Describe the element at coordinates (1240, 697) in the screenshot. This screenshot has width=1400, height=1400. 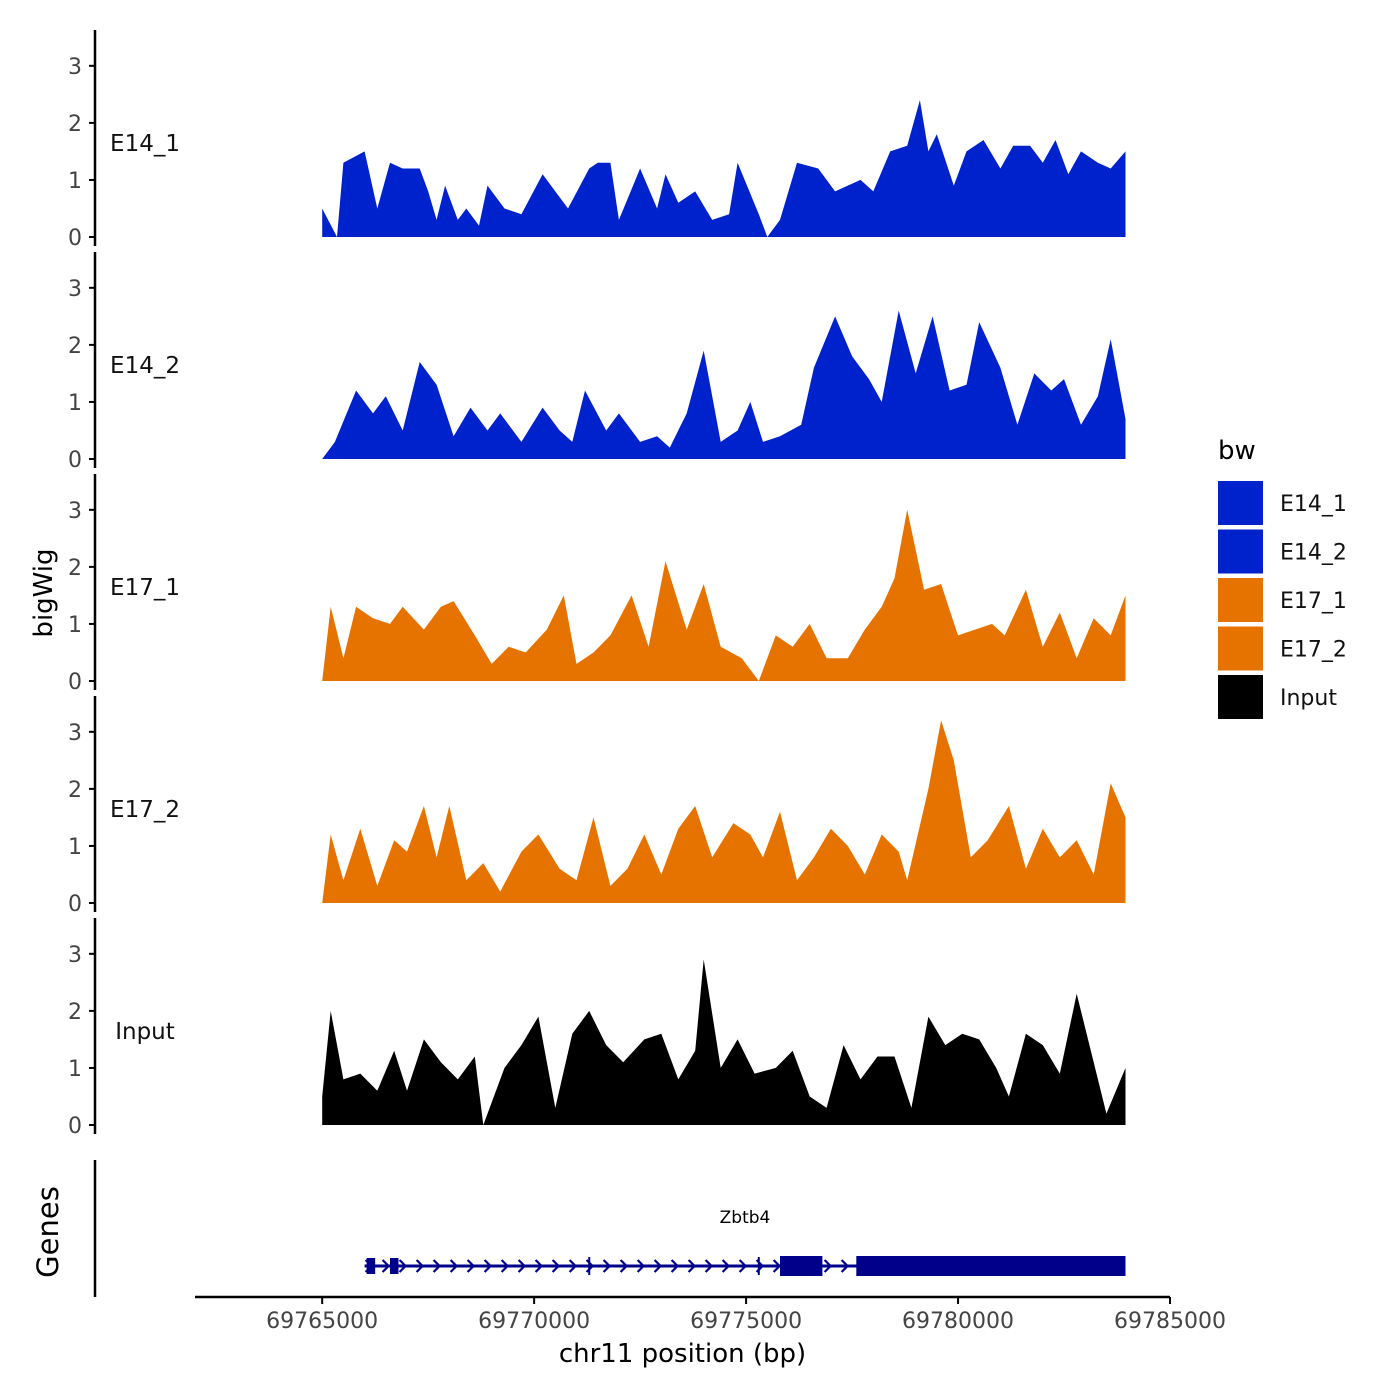
I see `legend-swatch-input` at that location.